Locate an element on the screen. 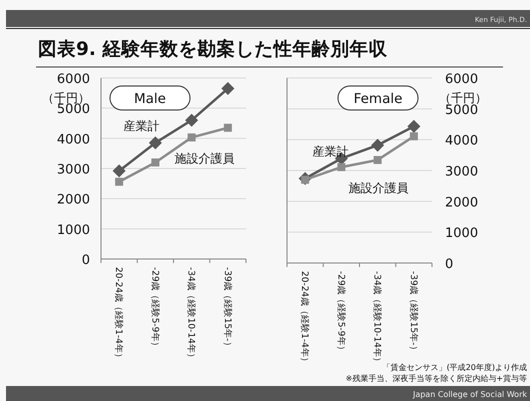  text: Male is located at coordinates (150, 99).